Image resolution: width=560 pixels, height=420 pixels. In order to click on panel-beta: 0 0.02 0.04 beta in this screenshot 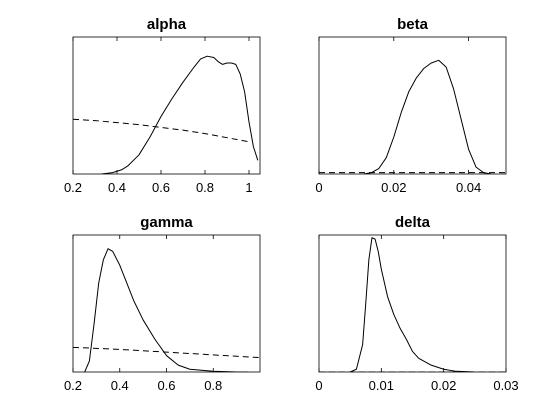, I will do `click(411, 105)`.